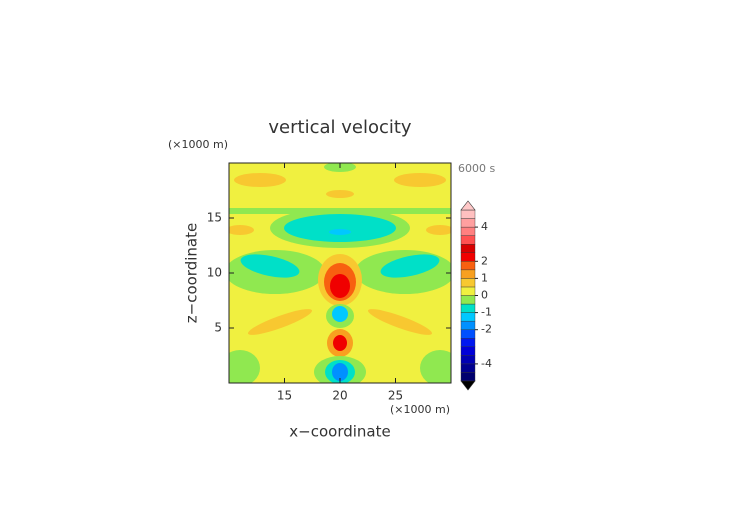 This screenshot has width=752, height=532. I want to click on y-tick-label: 15, so click(214, 218).